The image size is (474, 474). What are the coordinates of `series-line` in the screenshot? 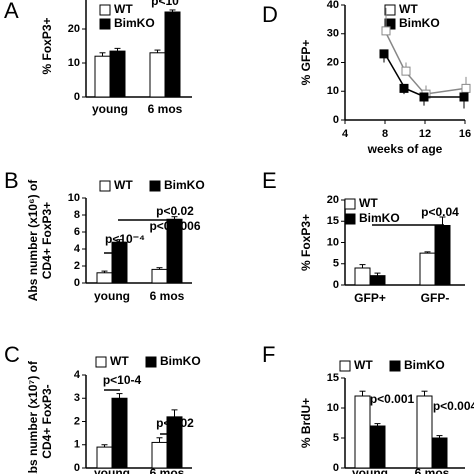 It's located at (424, 75).